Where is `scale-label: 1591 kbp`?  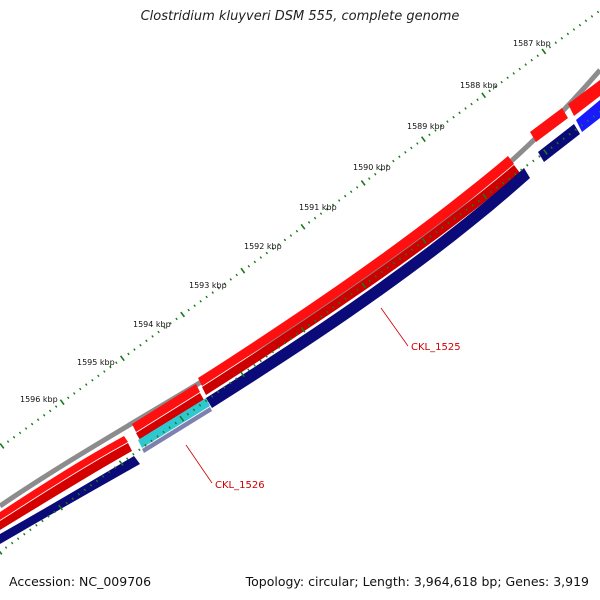 scale-label: 1591 kbp is located at coordinates (318, 207).